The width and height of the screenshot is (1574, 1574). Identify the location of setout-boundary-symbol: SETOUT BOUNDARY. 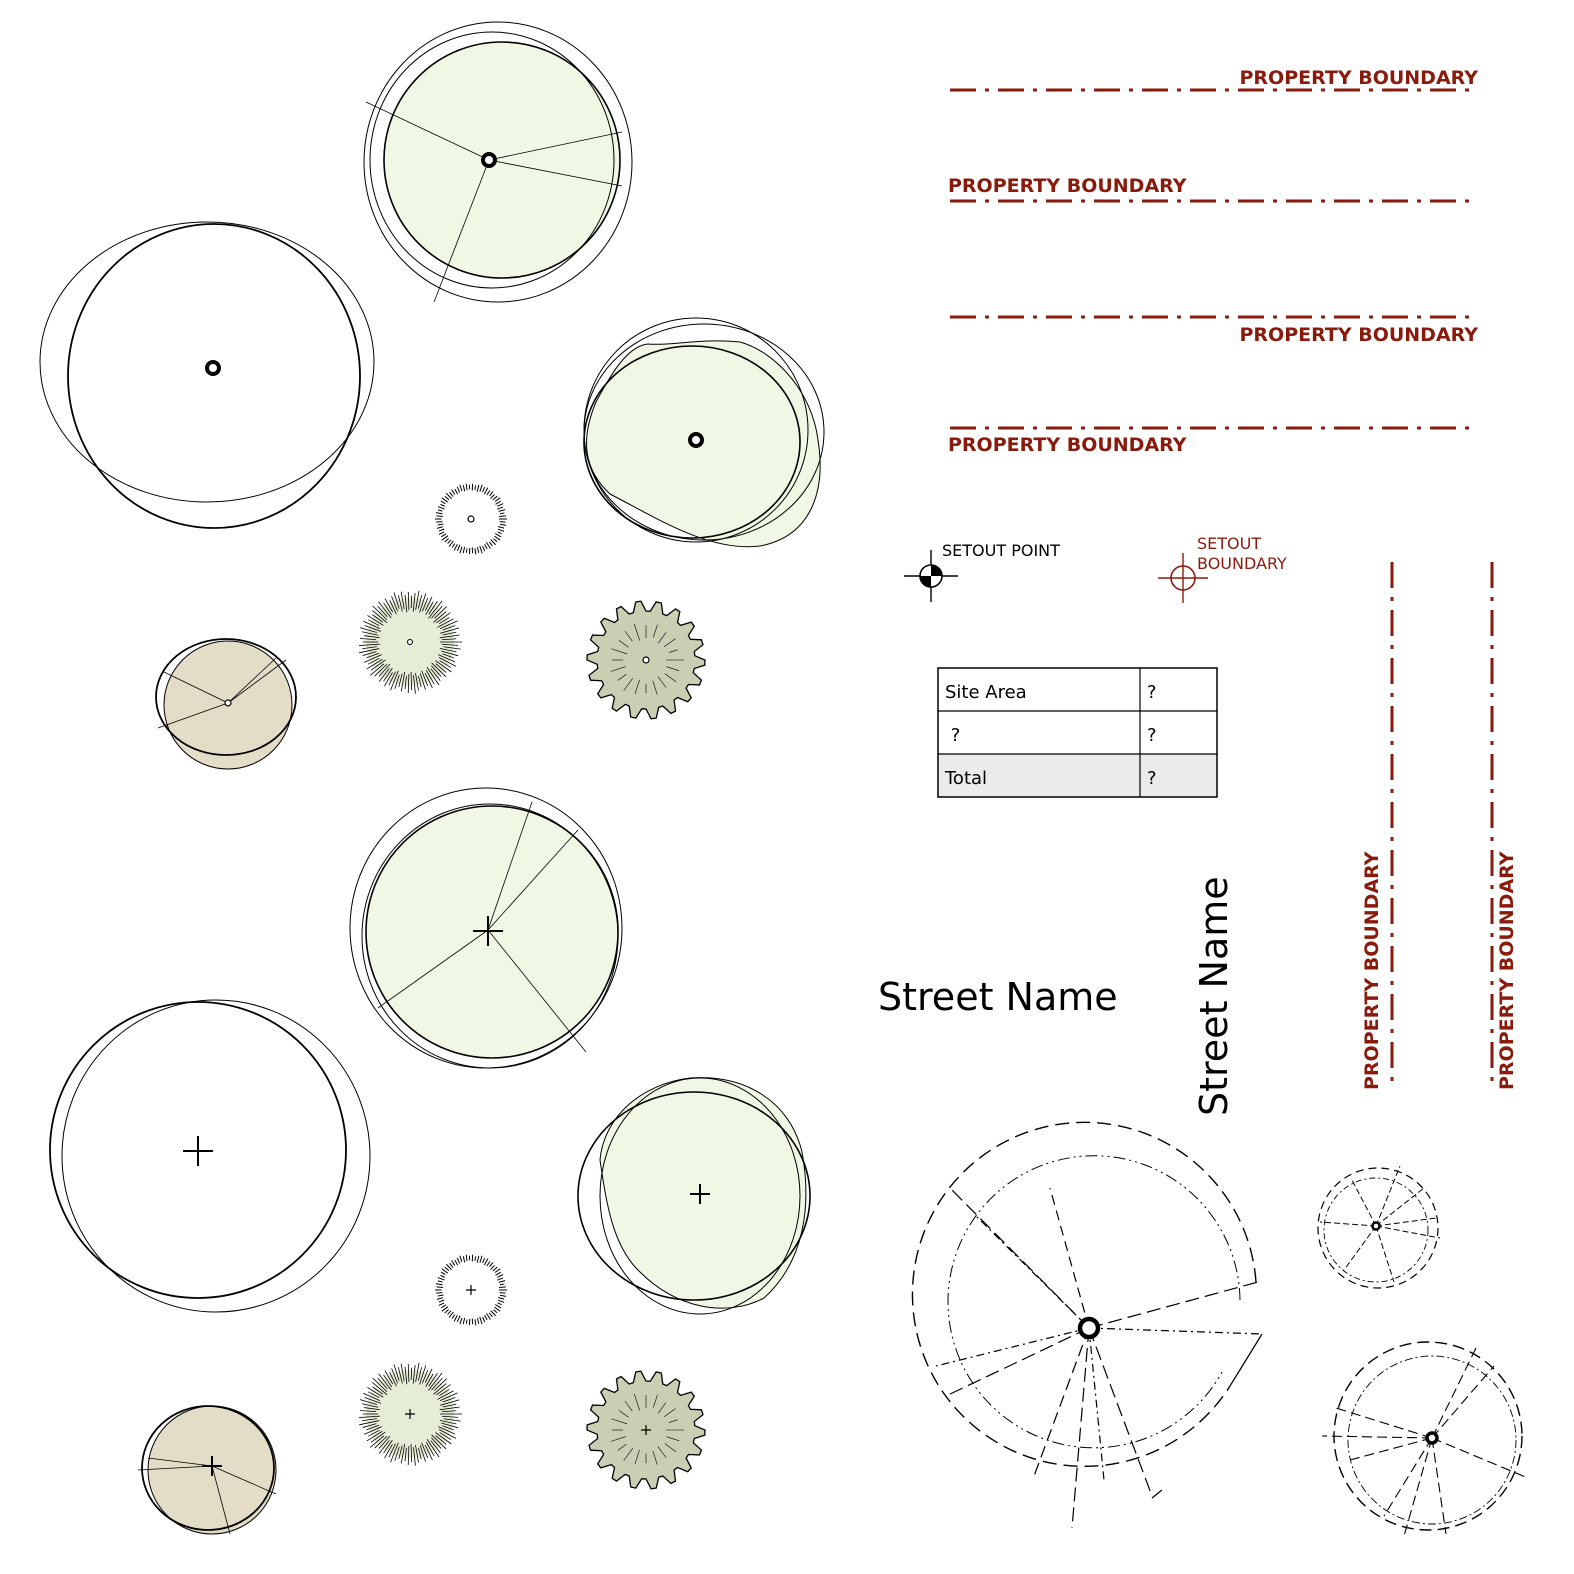
(1222, 568).